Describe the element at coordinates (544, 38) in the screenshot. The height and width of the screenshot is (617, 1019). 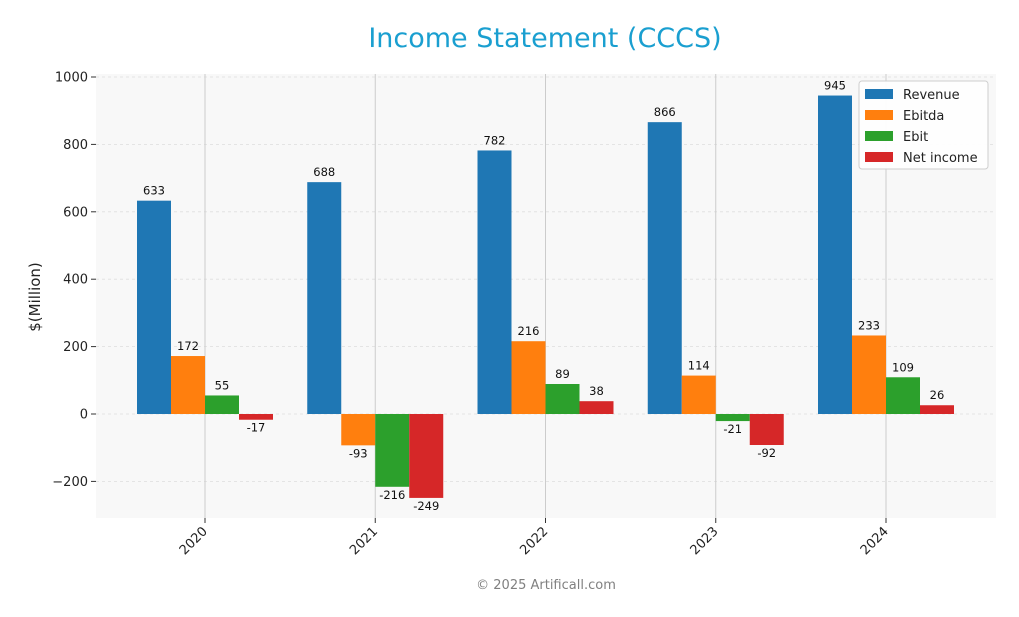
I see `chart-title: Income Statement (CCCS)` at that location.